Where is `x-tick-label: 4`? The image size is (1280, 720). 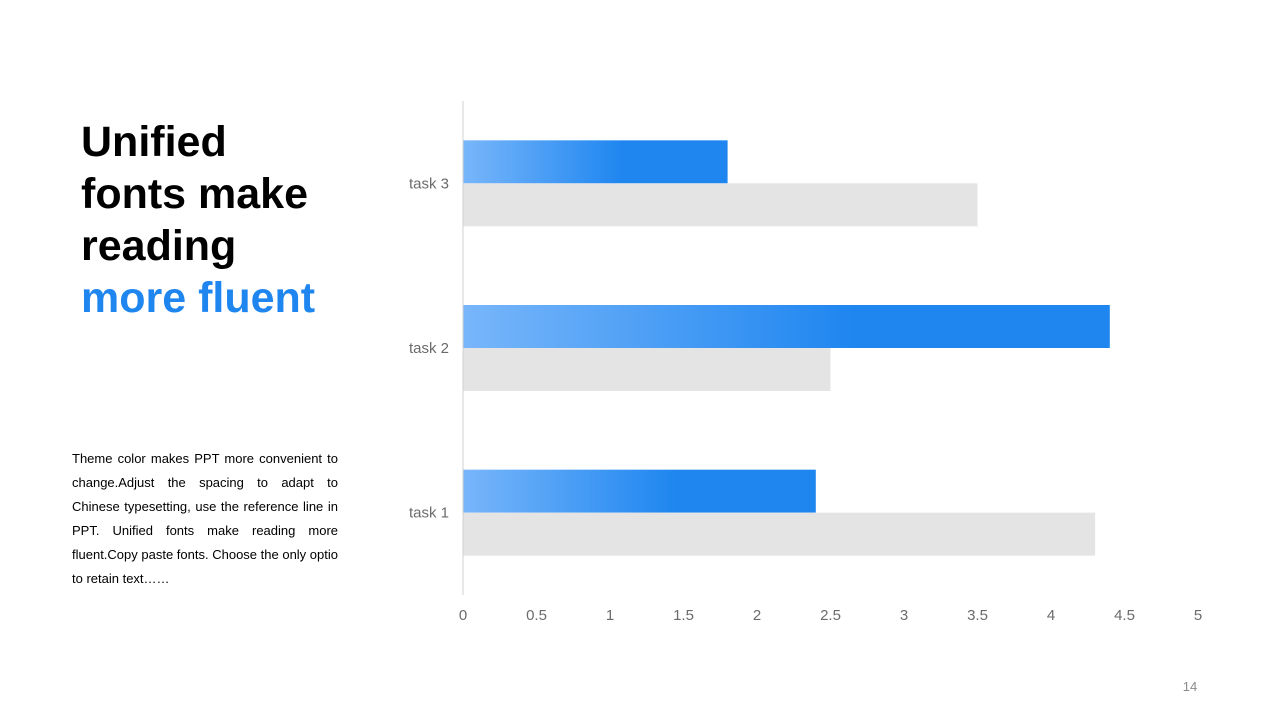 x-tick-label: 4 is located at coordinates (1051, 615).